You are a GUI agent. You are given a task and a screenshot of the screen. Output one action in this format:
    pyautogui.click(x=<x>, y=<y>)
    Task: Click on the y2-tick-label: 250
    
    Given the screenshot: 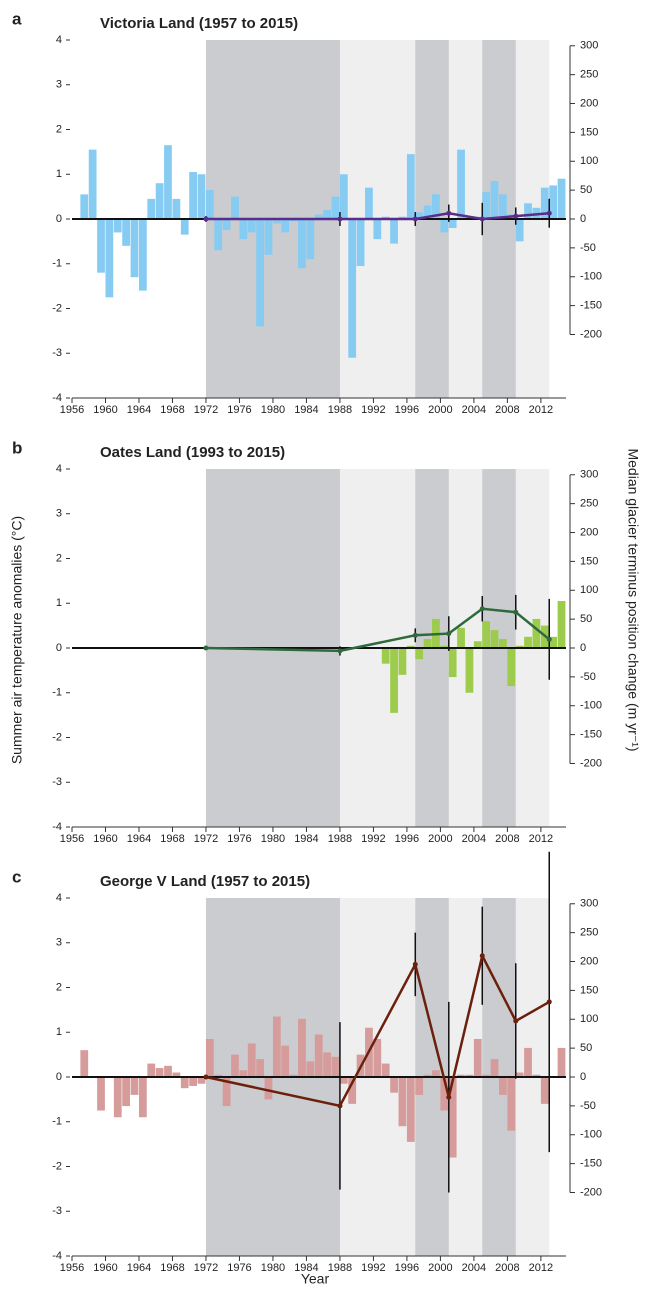 What is the action you would take?
    pyautogui.click(x=589, y=504)
    